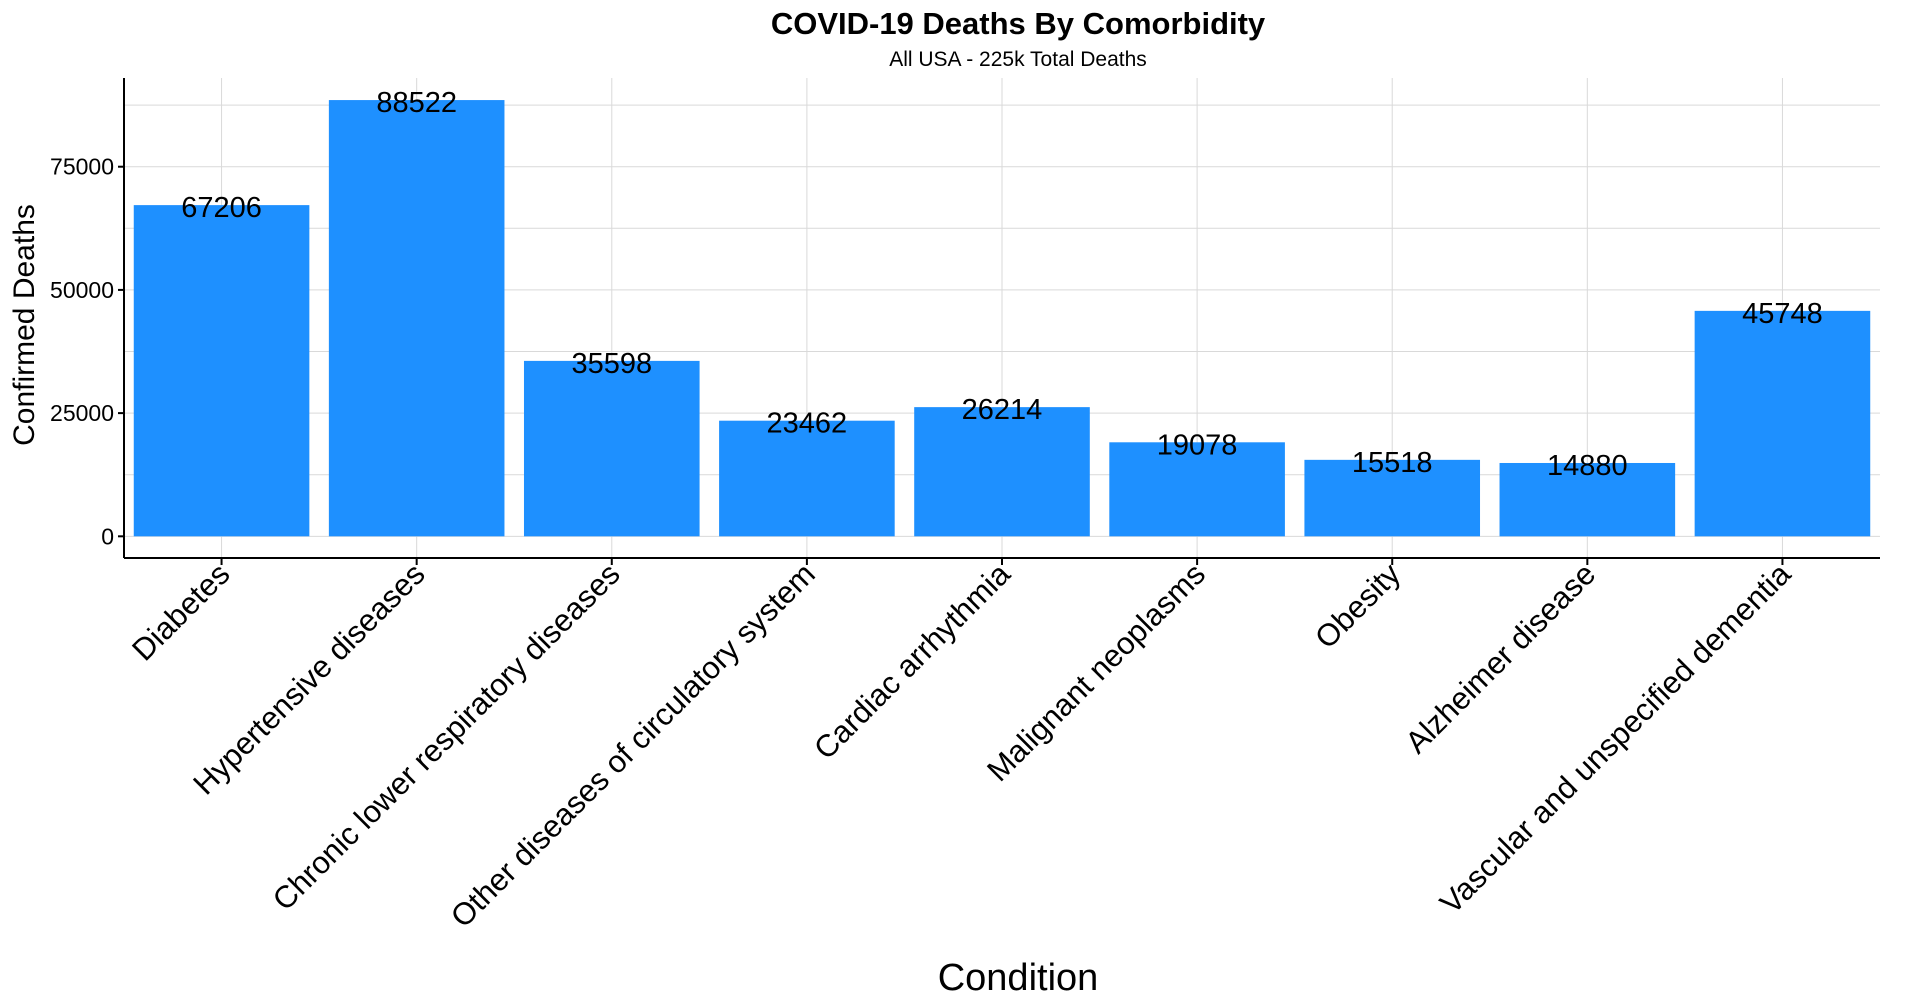  Describe the element at coordinates (24, 325) in the screenshot. I see `y-axis-title: Confirmed Deaths` at that location.